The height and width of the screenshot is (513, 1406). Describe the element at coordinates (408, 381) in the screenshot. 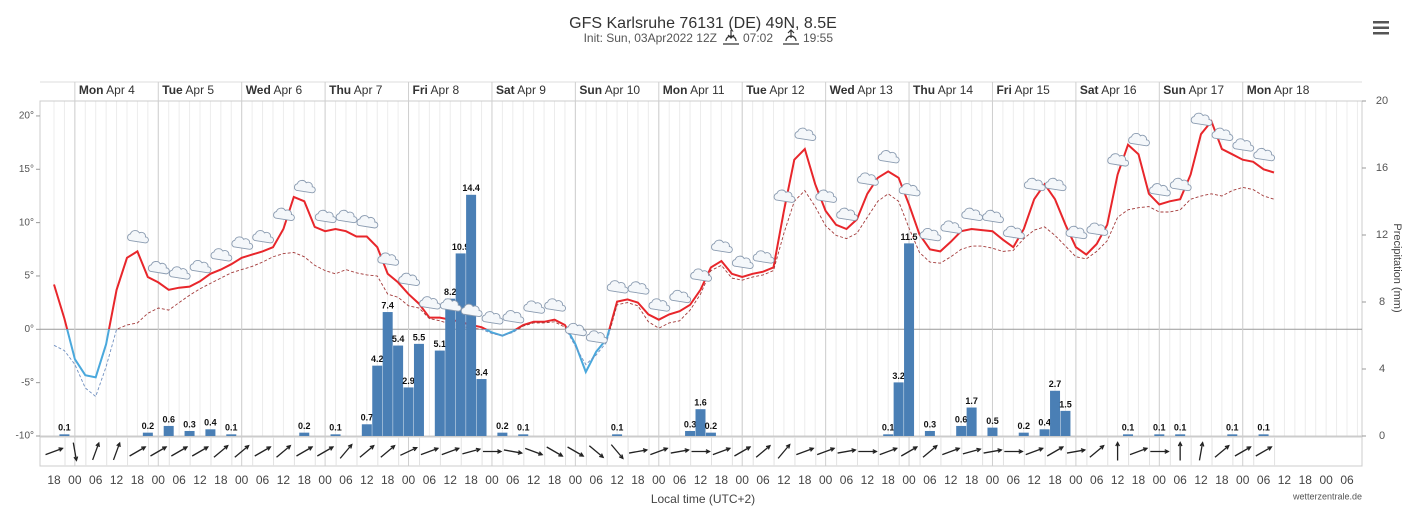

I see `precip-label: 2.9` at that location.